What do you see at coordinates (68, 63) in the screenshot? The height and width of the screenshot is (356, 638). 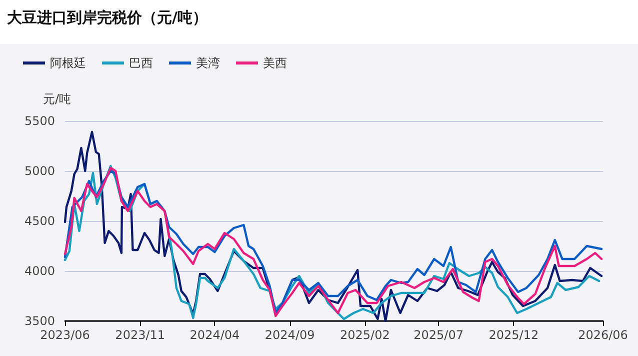 I see `legend-label: 阿根廷` at bounding box center [68, 63].